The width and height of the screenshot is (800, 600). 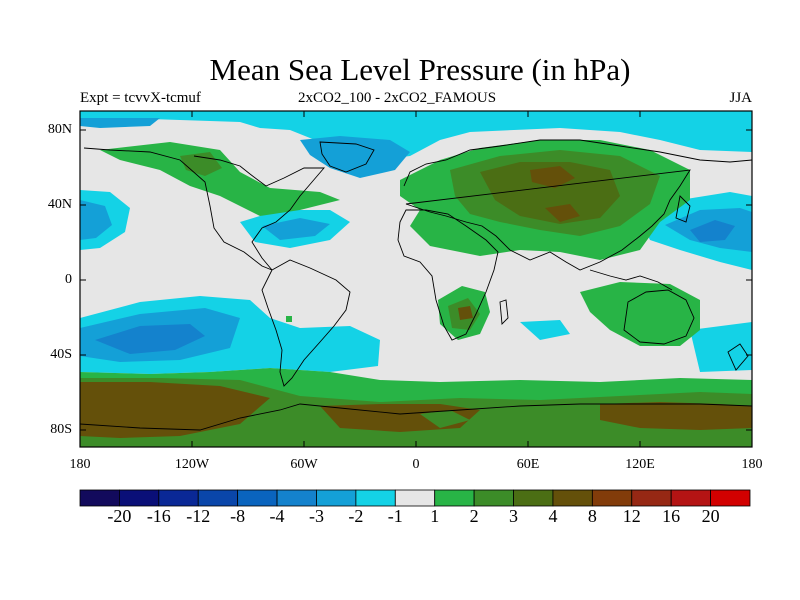 I want to click on season-label: JJA, so click(x=740, y=98).